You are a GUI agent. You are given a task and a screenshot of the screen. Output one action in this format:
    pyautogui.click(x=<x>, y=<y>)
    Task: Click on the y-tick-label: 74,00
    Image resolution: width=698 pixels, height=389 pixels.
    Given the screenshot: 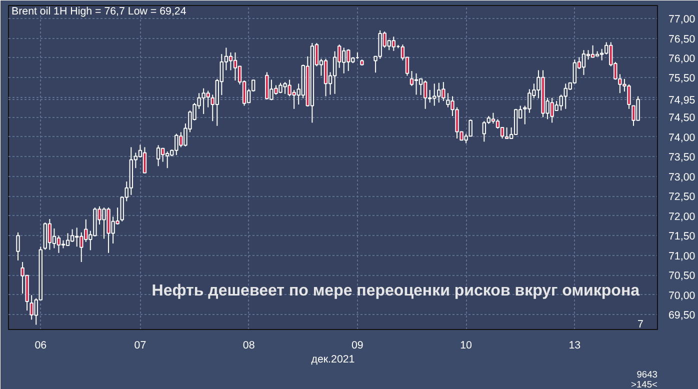 What is the action you would take?
    pyautogui.click(x=682, y=138)
    